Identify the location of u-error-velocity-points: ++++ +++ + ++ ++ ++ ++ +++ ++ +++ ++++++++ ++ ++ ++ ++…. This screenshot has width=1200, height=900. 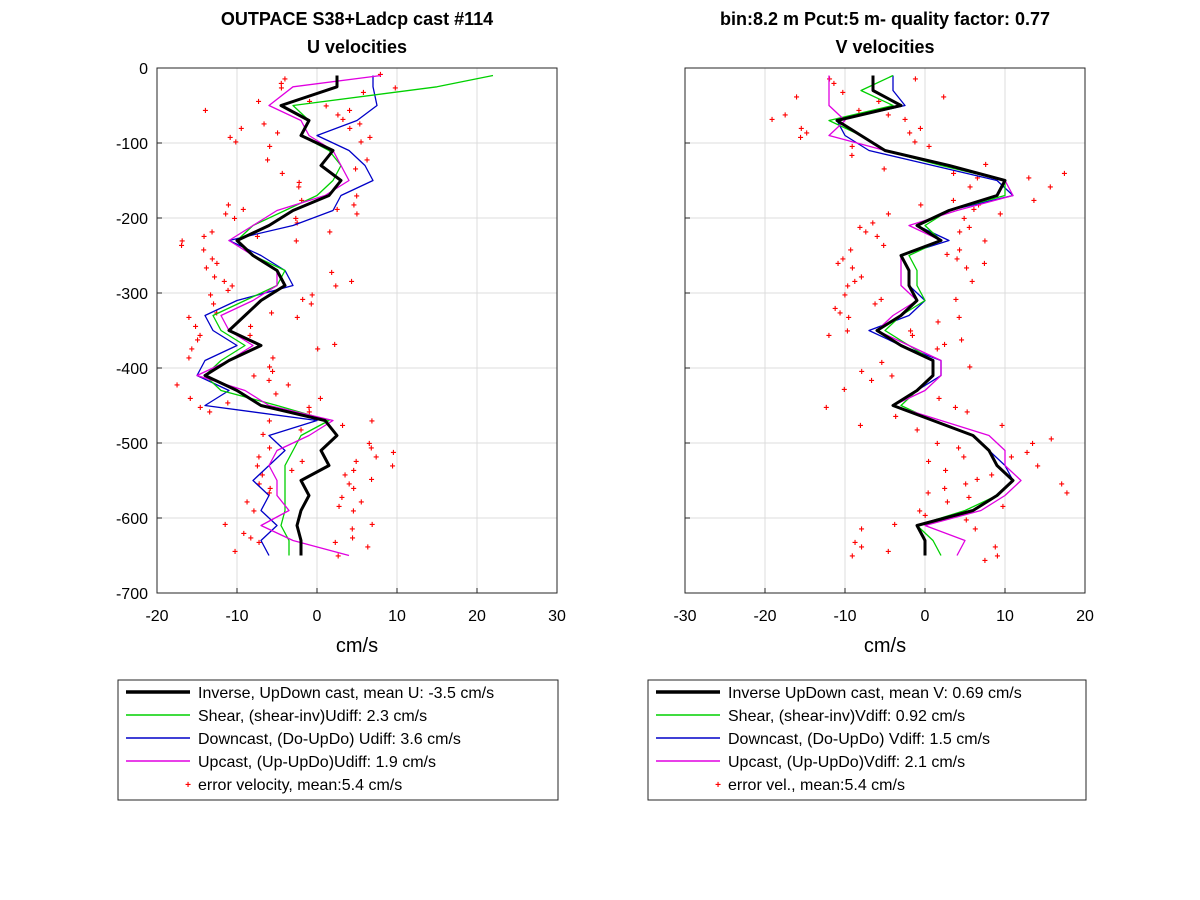
(286, 316).